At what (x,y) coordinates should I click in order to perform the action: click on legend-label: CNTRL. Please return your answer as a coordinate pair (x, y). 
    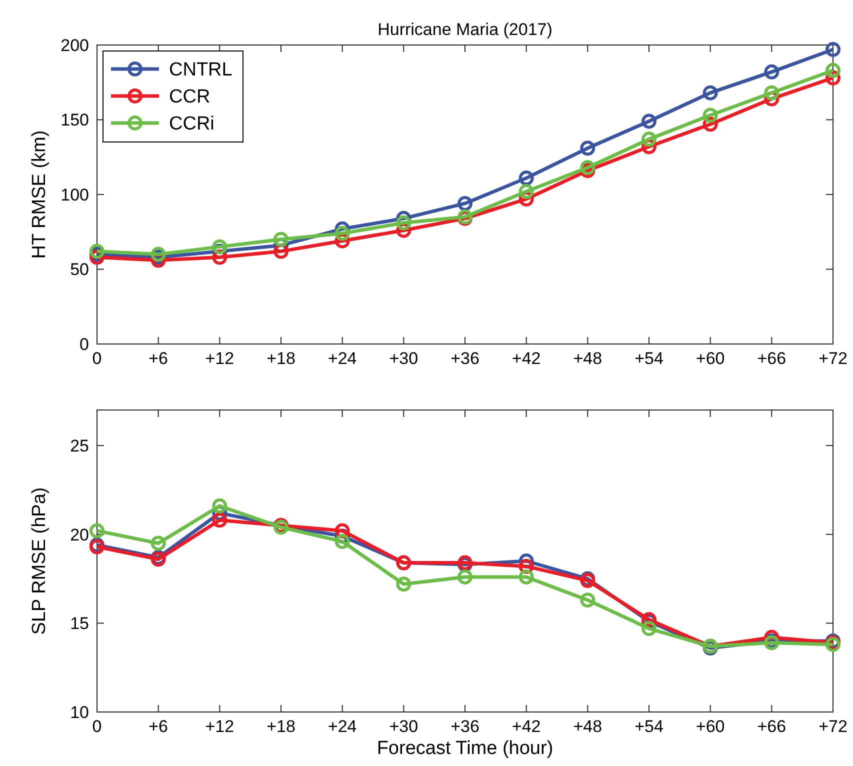
    Looking at the image, I should click on (200, 70).